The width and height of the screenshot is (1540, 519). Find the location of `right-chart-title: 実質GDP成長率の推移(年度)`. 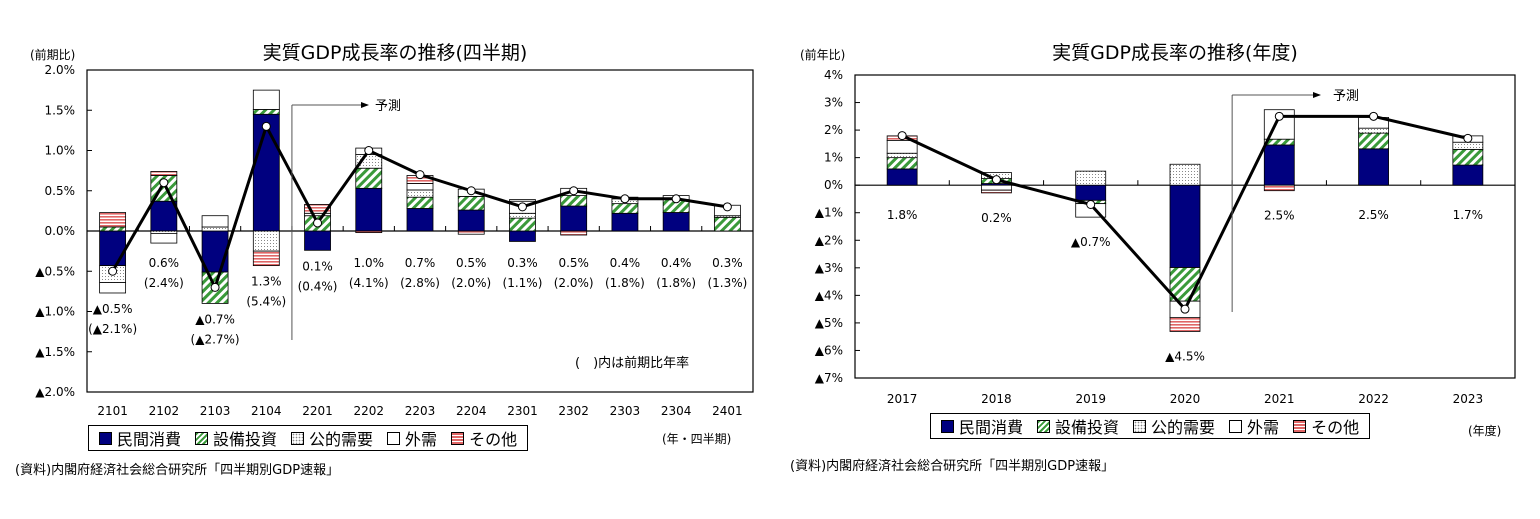

right-chart-title: 実質GDP成長率の推移(年度) is located at coordinates (1175, 53).